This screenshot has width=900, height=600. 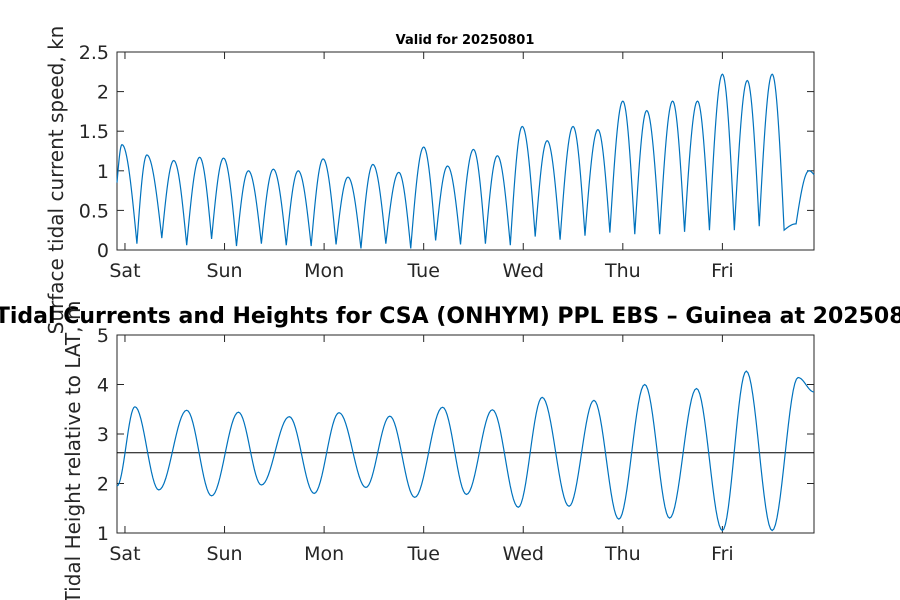 What do you see at coordinates (103, 435) in the screenshot?
I see `y-tick-label: 3` at bounding box center [103, 435].